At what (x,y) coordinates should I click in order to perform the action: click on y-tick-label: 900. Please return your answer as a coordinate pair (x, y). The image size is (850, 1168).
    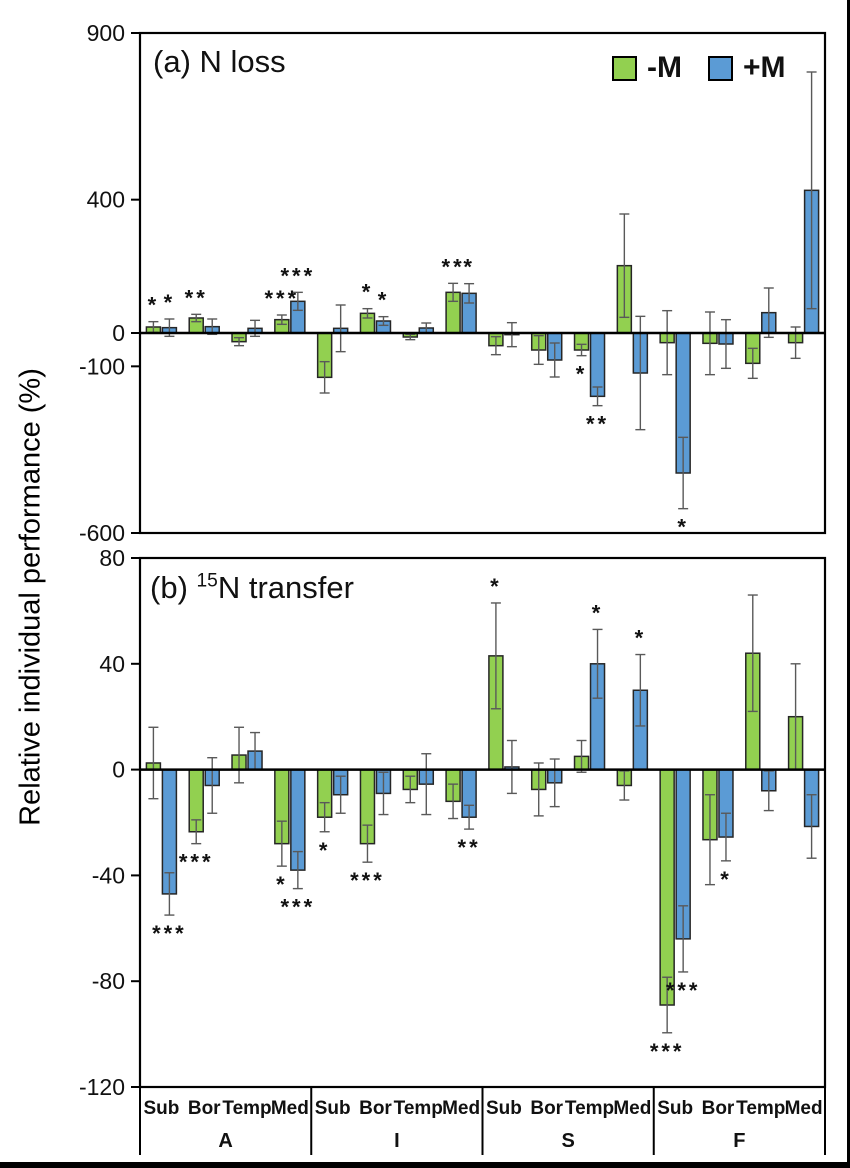
    Looking at the image, I should click on (106, 33).